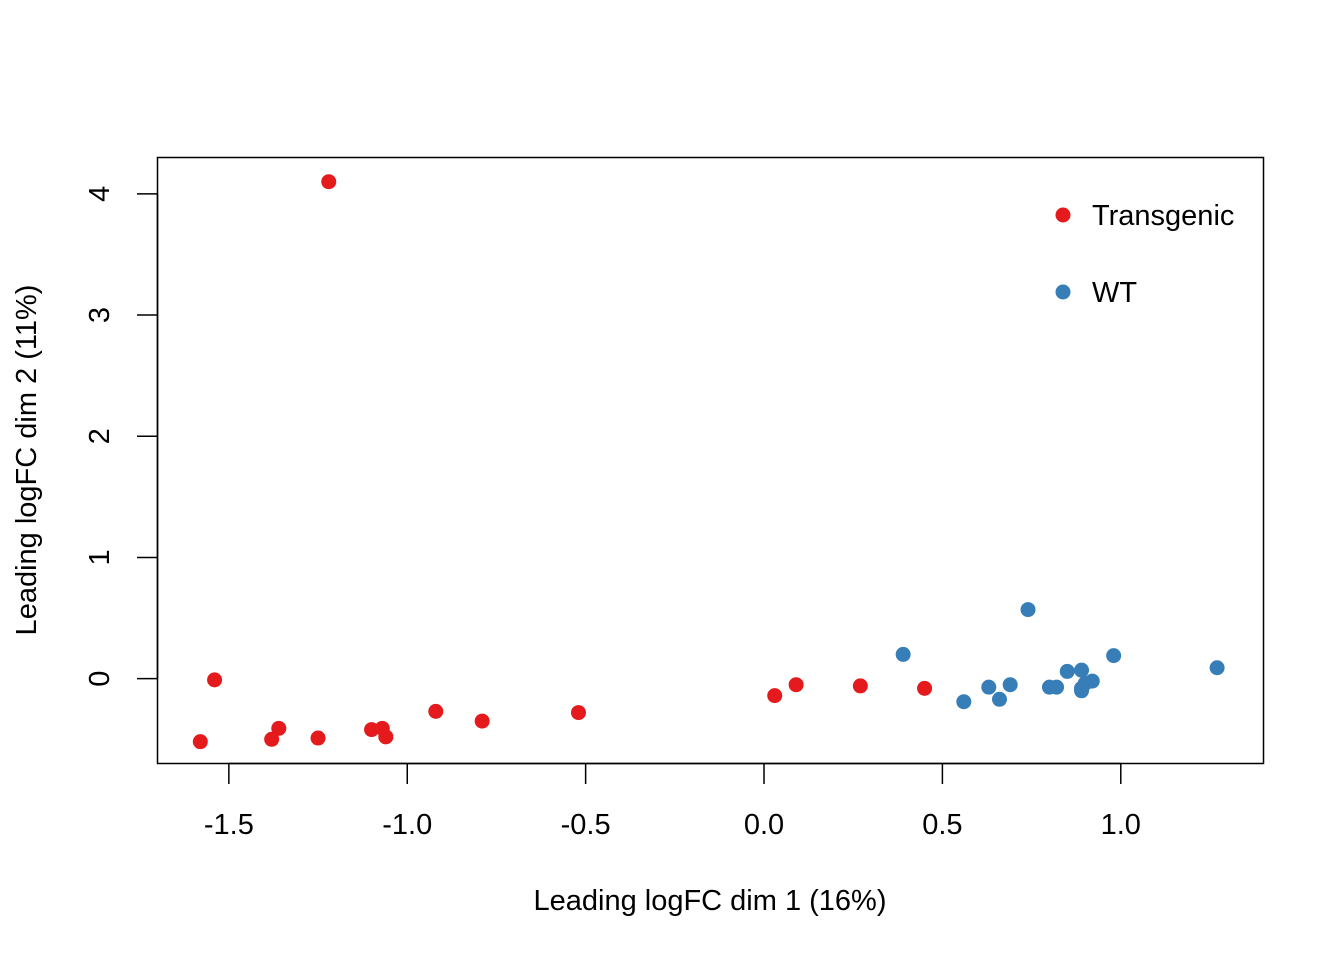 The image size is (1344, 965). What do you see at coordinates (100, 315) in the screenshot?
I see `y-tick-label: 3` at bounding box center [100, 315].